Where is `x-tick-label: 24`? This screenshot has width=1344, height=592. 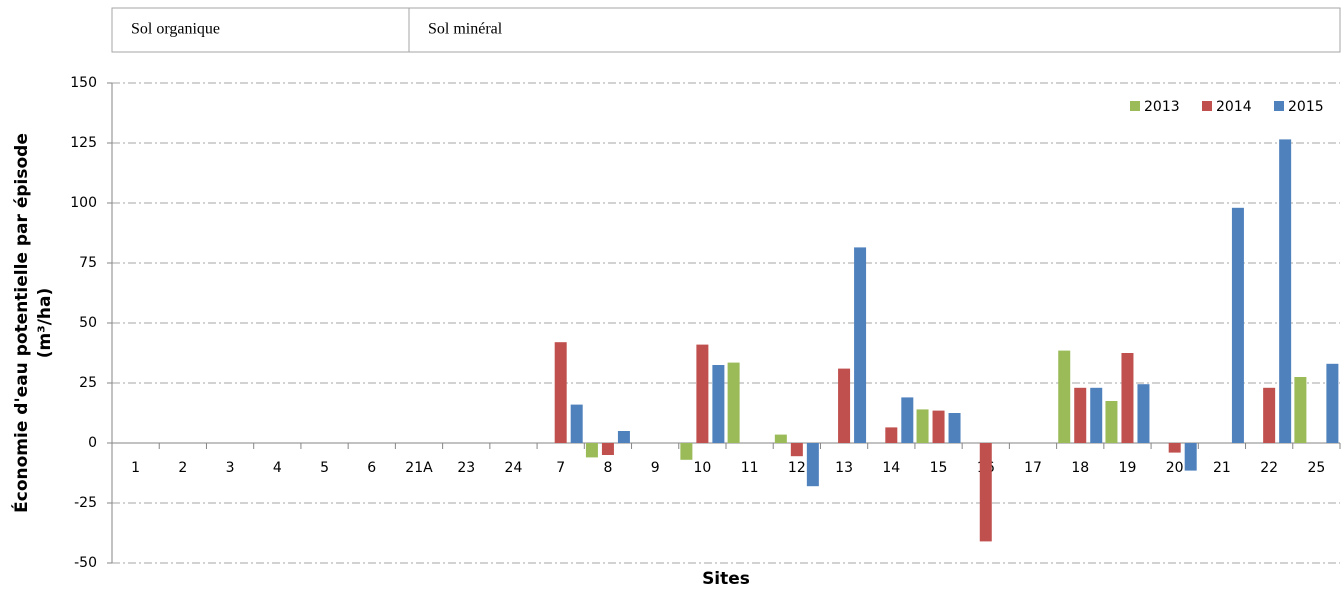 x-tick-label: 24 is located at coordinates (514, 468).